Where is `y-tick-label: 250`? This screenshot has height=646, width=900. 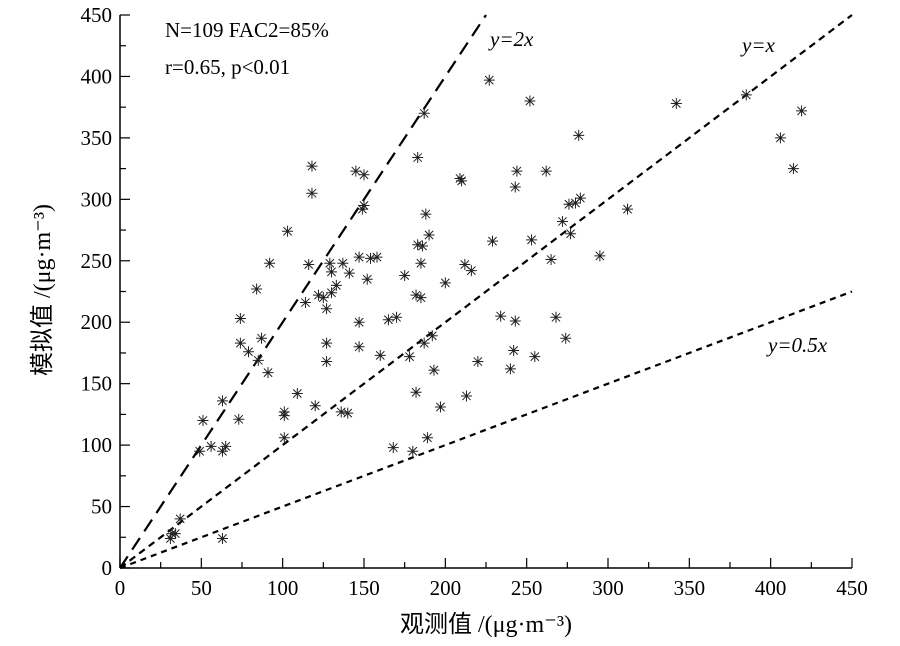 y-tick-label: 250 is located at coordinates (97, 261).